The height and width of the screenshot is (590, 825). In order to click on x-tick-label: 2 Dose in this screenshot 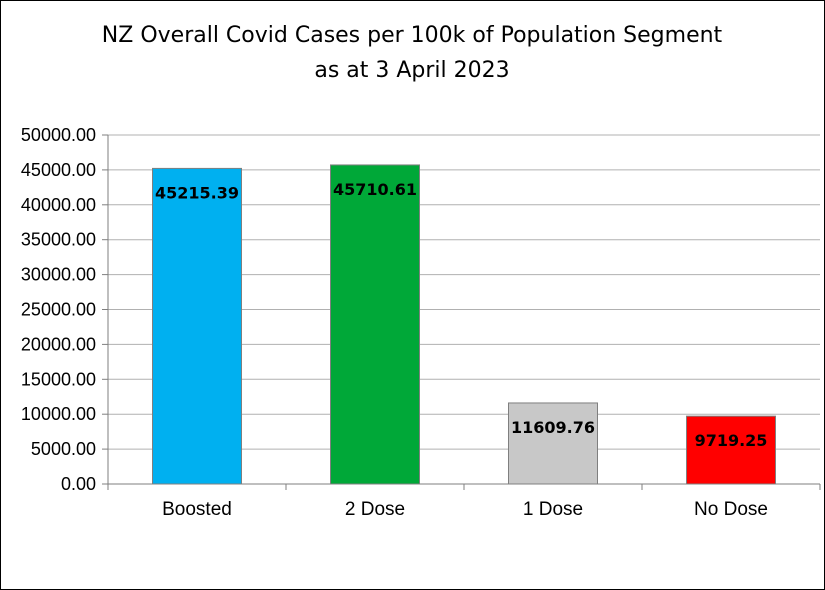, I will do `click(375, 509)`.